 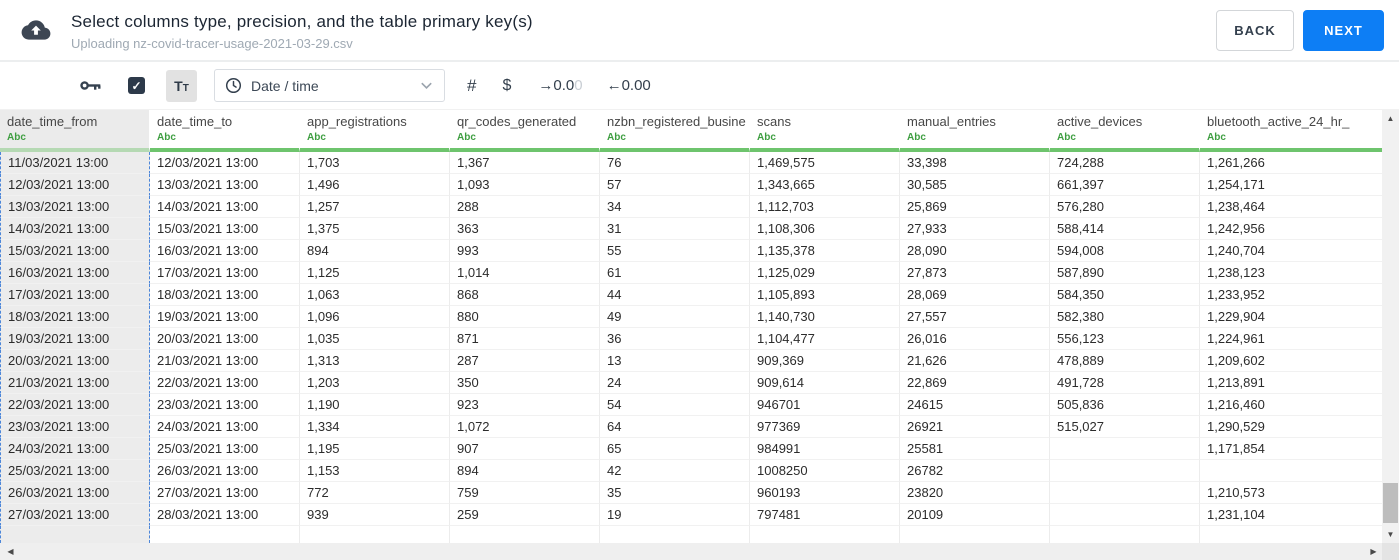 I want to click on table-cell: 582,380, so click(x=1125, y=317).